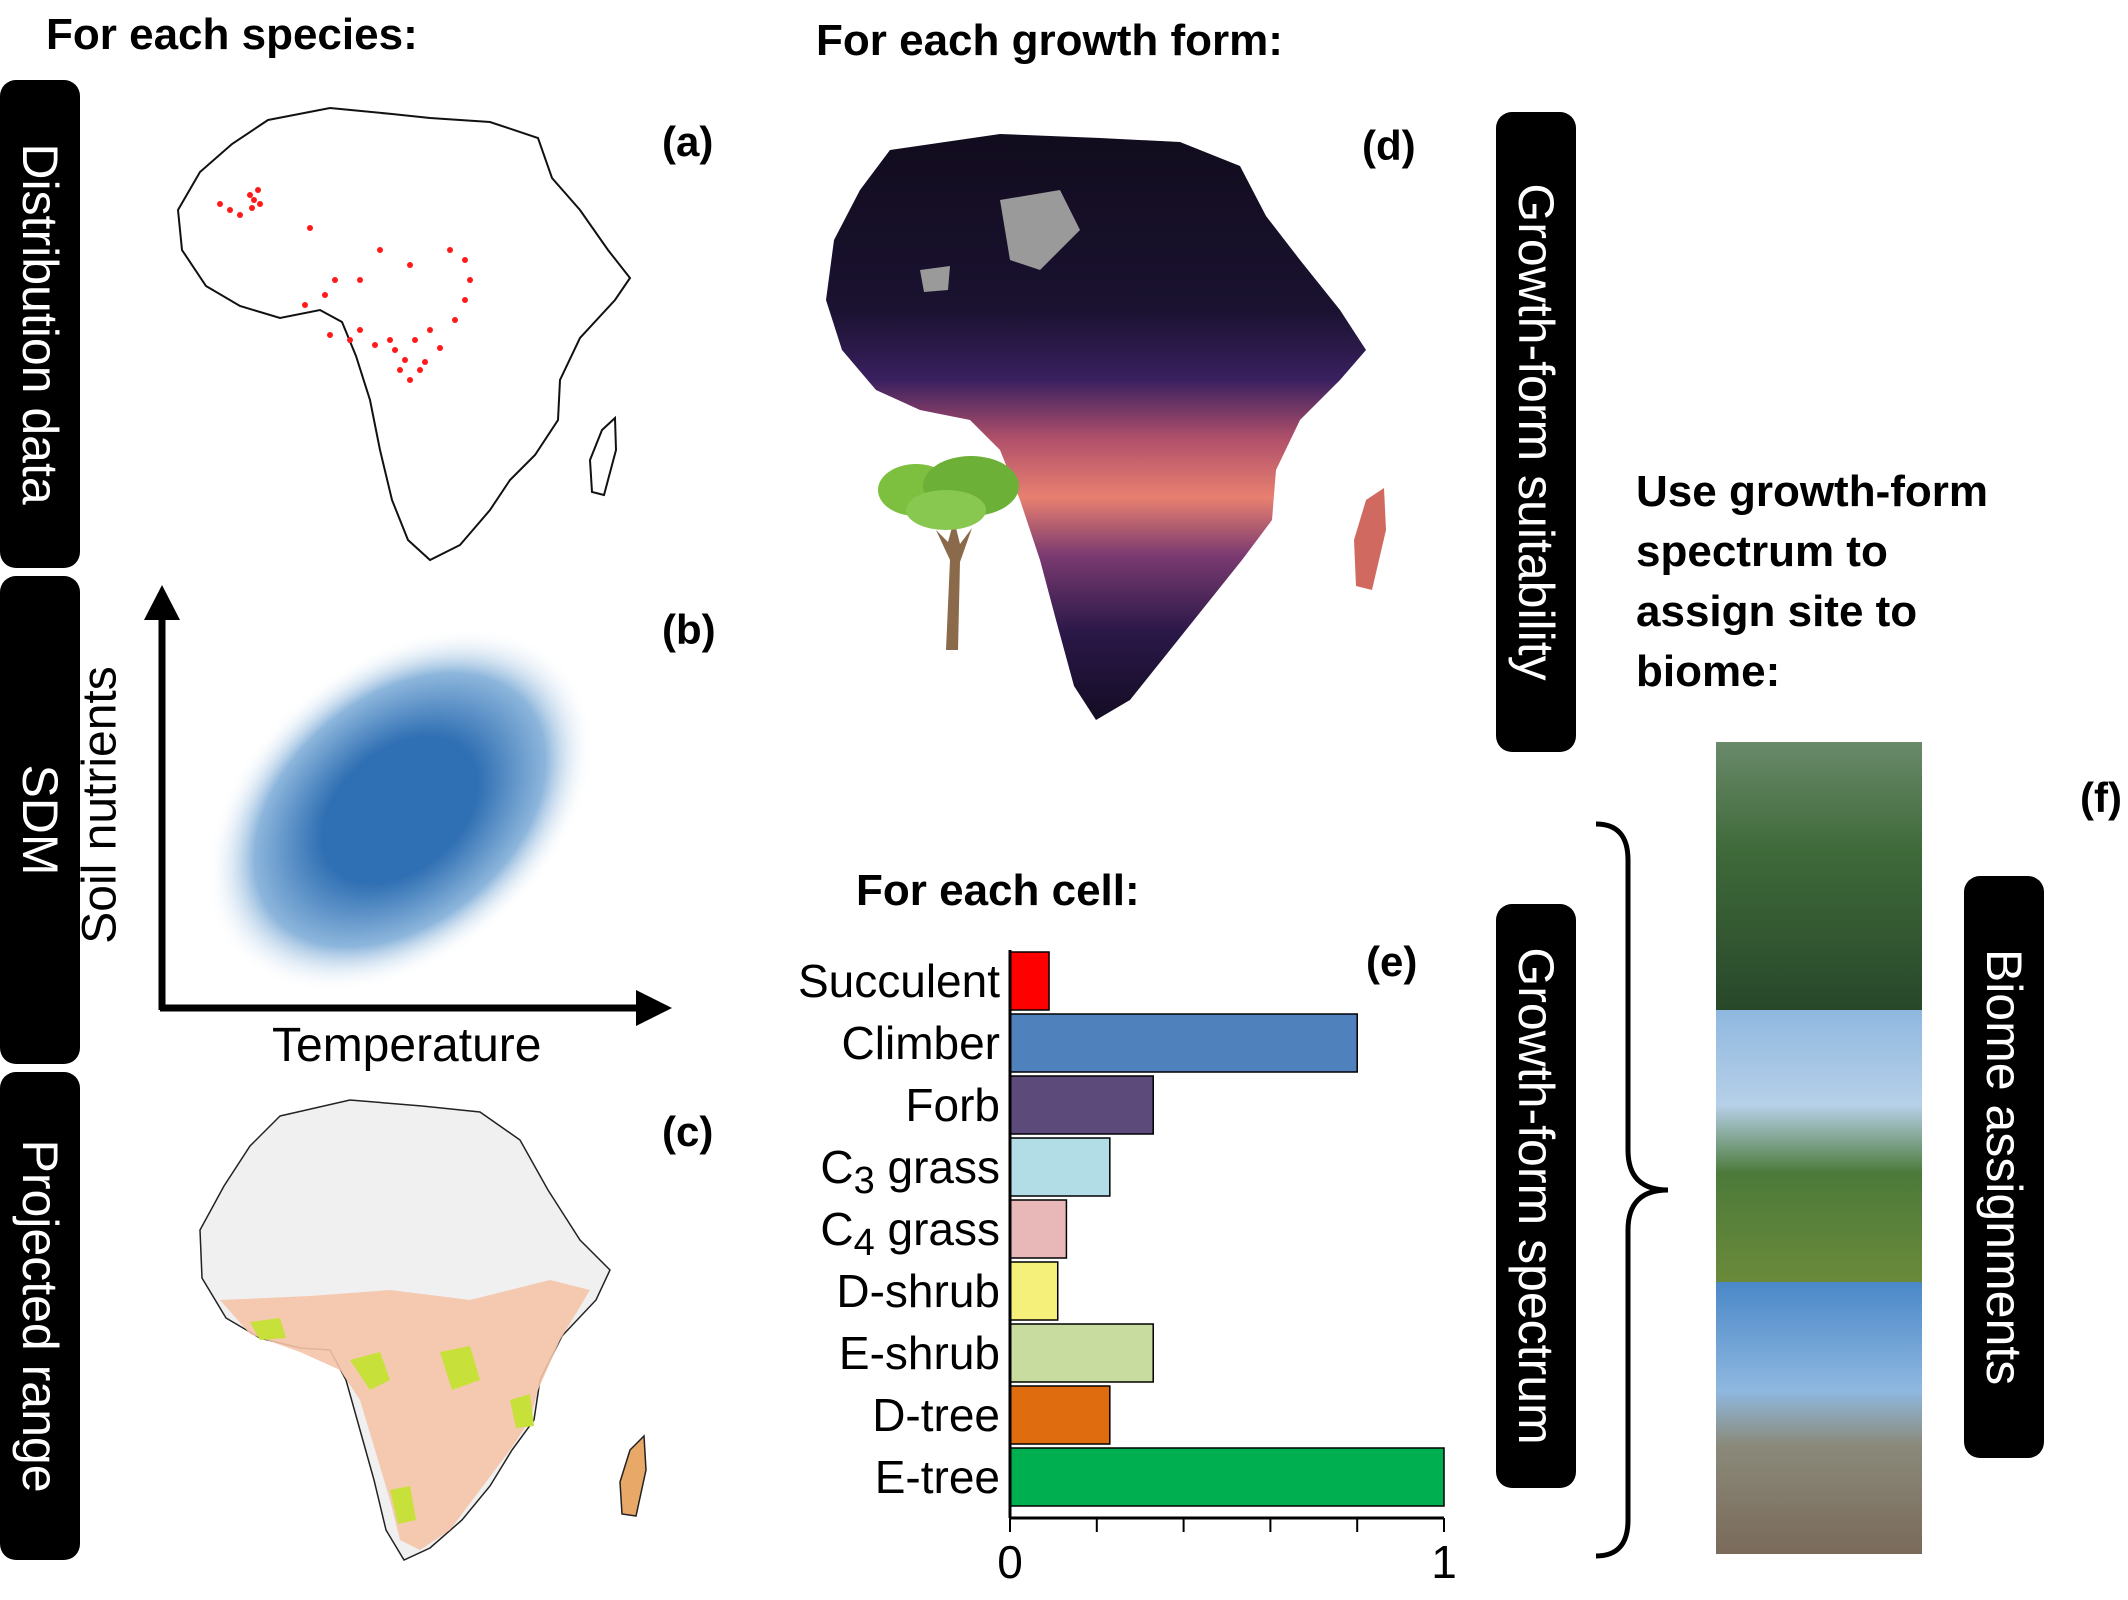  Describe the element at coordinates (937, 1477) in the screenshot. I see `bar-label: E-tree` at that location.